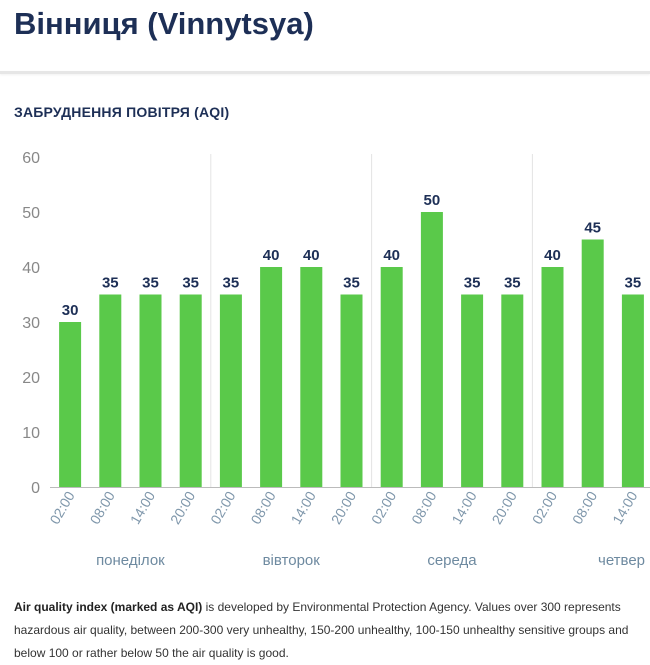 The width and height of the screenshot is (650, 665). Describe the element at coordinates (592, 228) in the screenshot. I see `bar-value-label: 45` at that location.